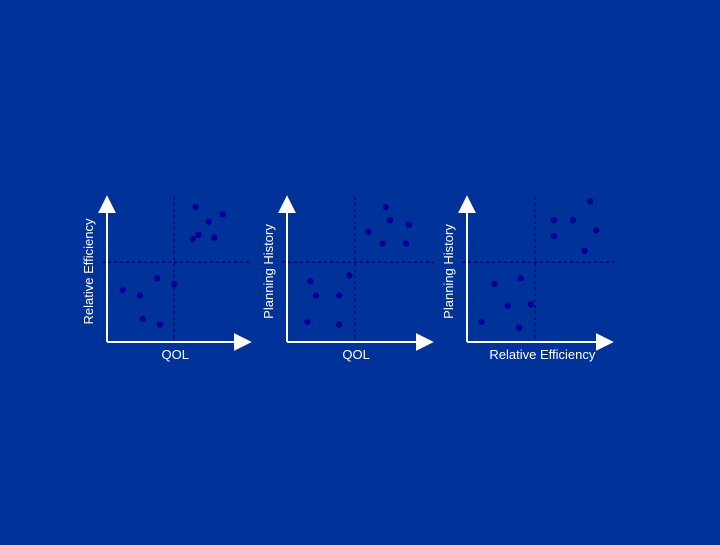 The width and height of the screenshot is (720, 545). Describe the element at coordinates (166, 278) in the screenshot. I see `chart-panel-1: QOL Relative Efficiency` at that location.